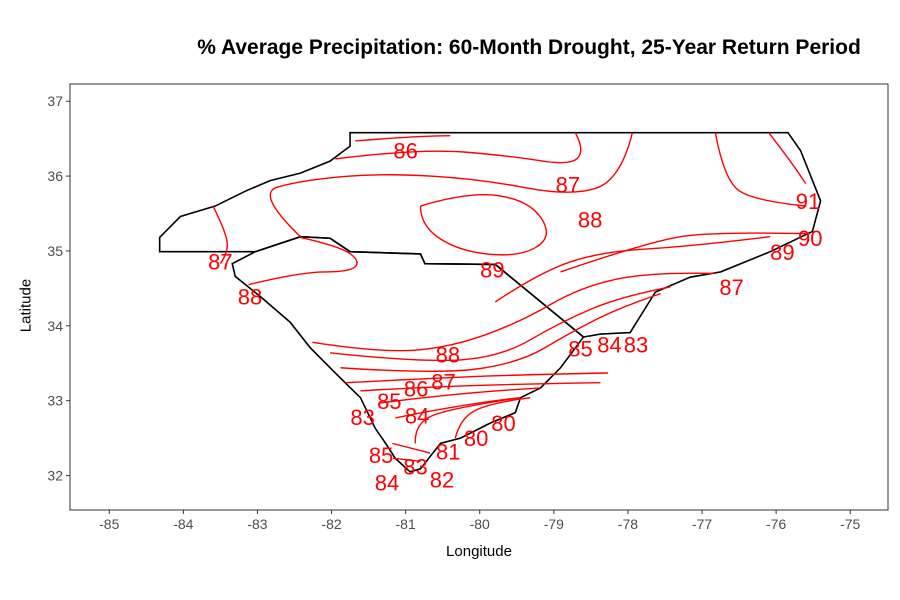 Image resolution: width=900 pixels, height=600 pixels. What do you see at coordinates (26, 305) in the screenshot?
I see `y-axis-label: Latitude` at bounding box center [26, 305].